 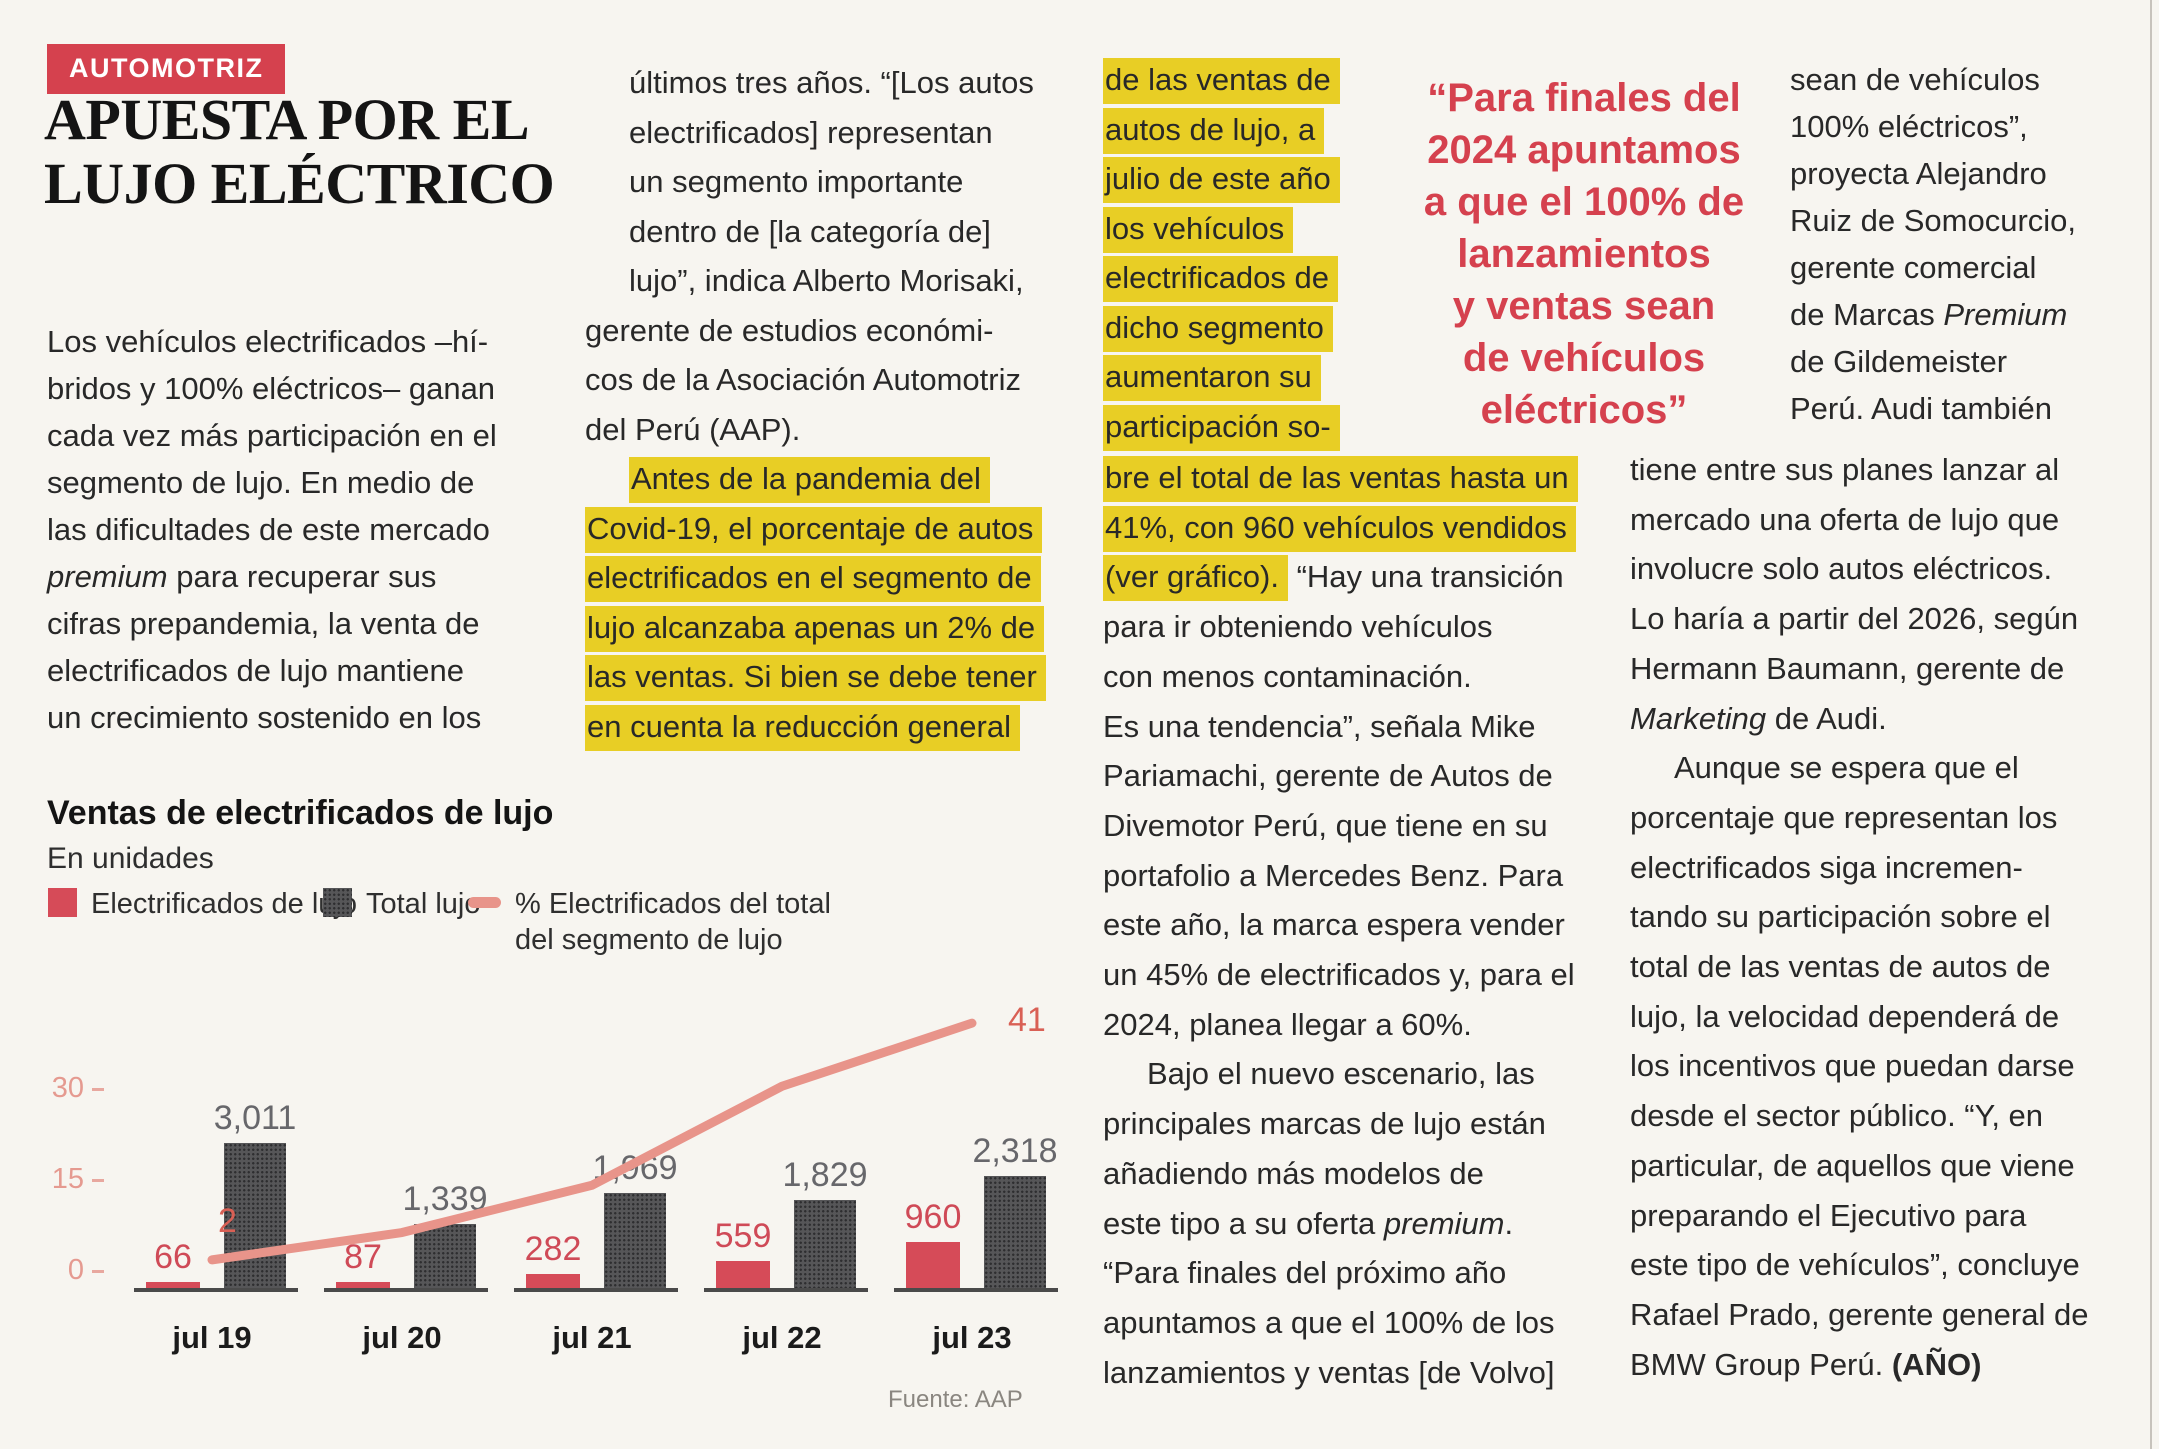 I want to click on bar-value-label-electrificados: 960, so click(x=933, y=1216).